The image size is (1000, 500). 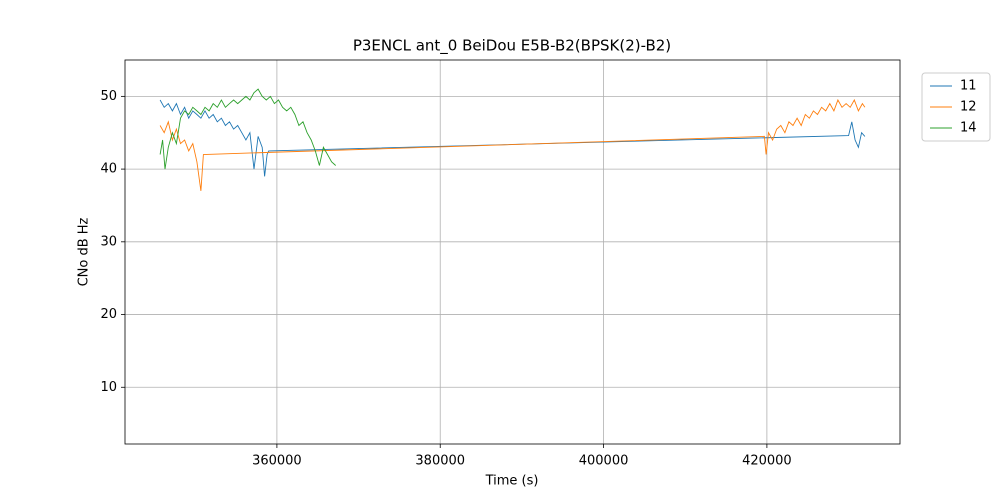 I want to click on y-tick-label: 40, so click(x=108, y=169).